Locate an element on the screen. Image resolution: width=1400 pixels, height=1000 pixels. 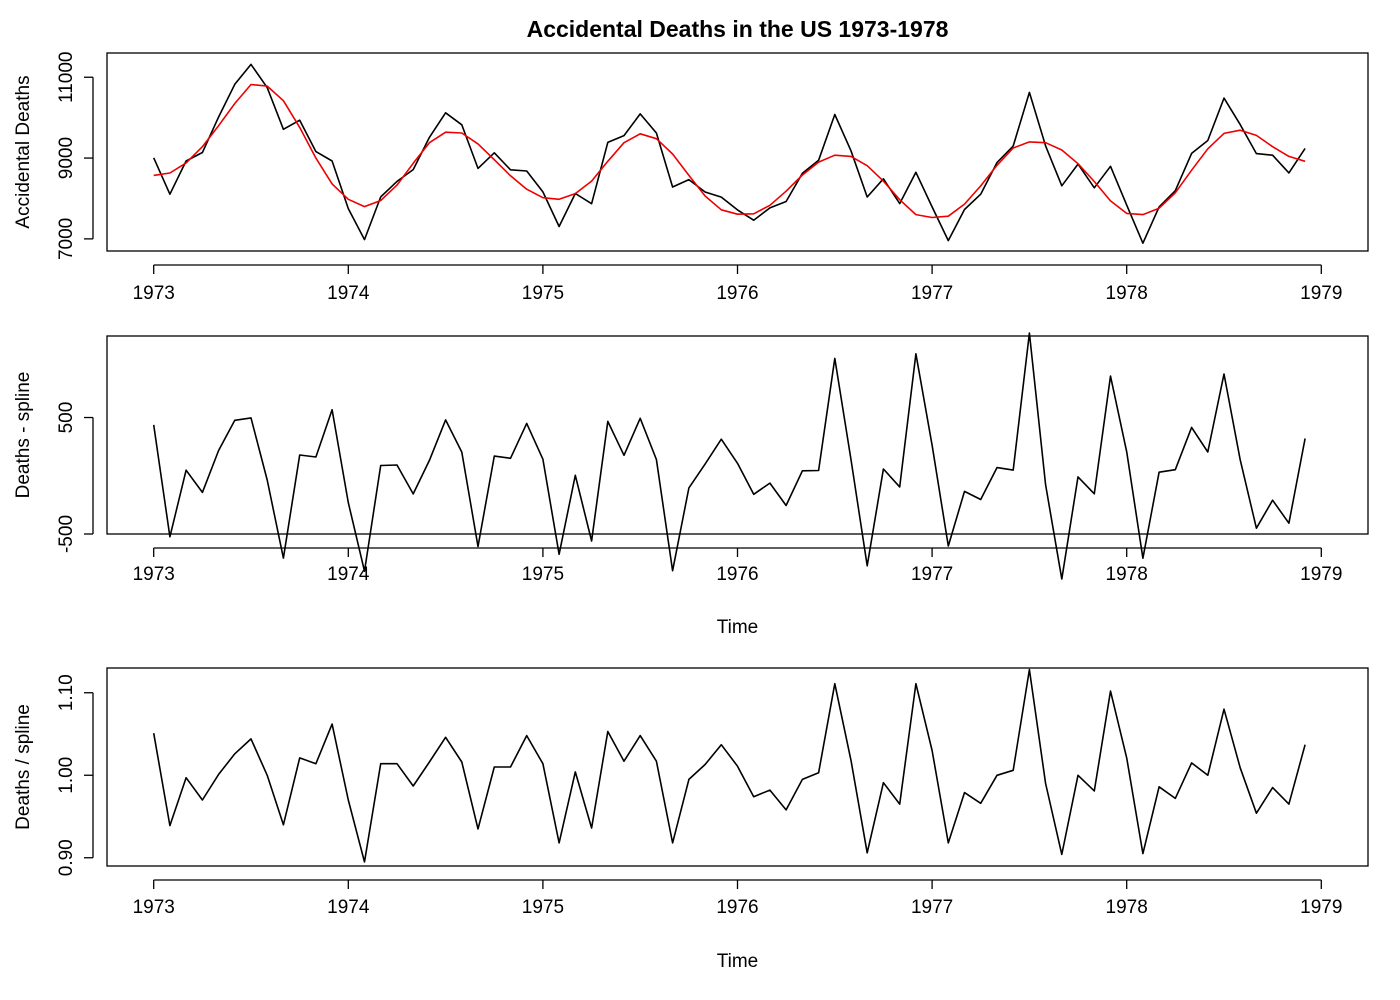
y-tick-label: 11000 is located at coordinates (66, 77).